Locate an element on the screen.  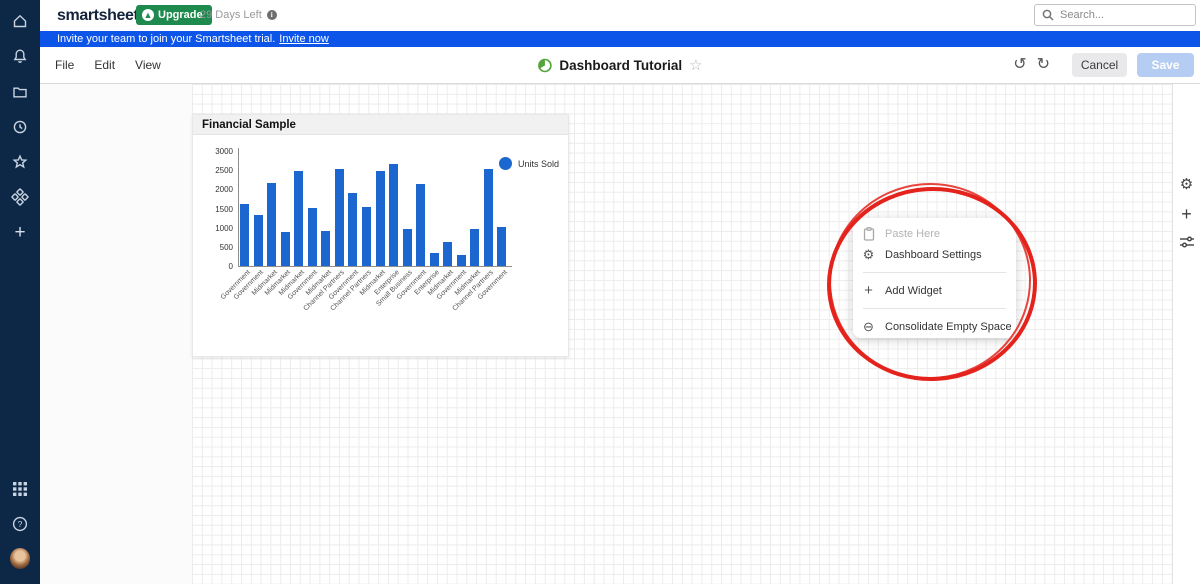
app-launcher-grid-icon is located at coordinates (20, 489).